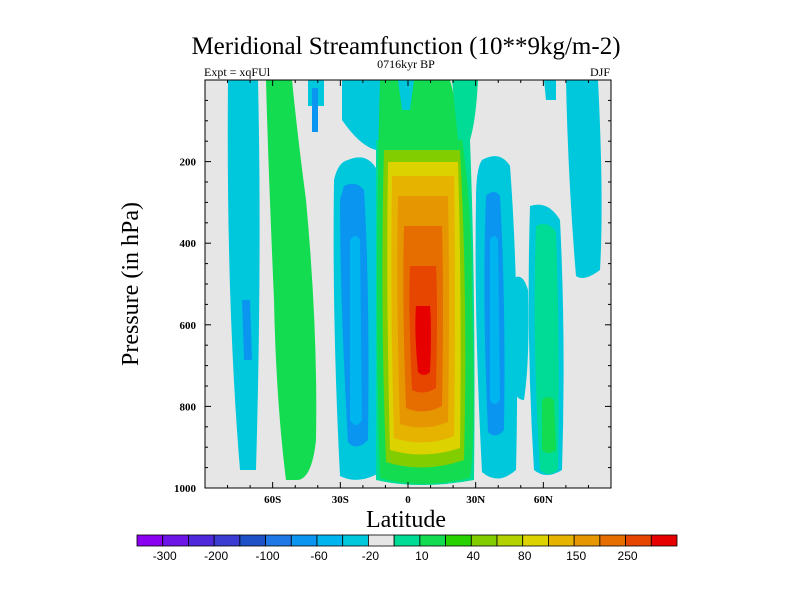  I want to click on contour-cap-1-core, so click(315, 110).